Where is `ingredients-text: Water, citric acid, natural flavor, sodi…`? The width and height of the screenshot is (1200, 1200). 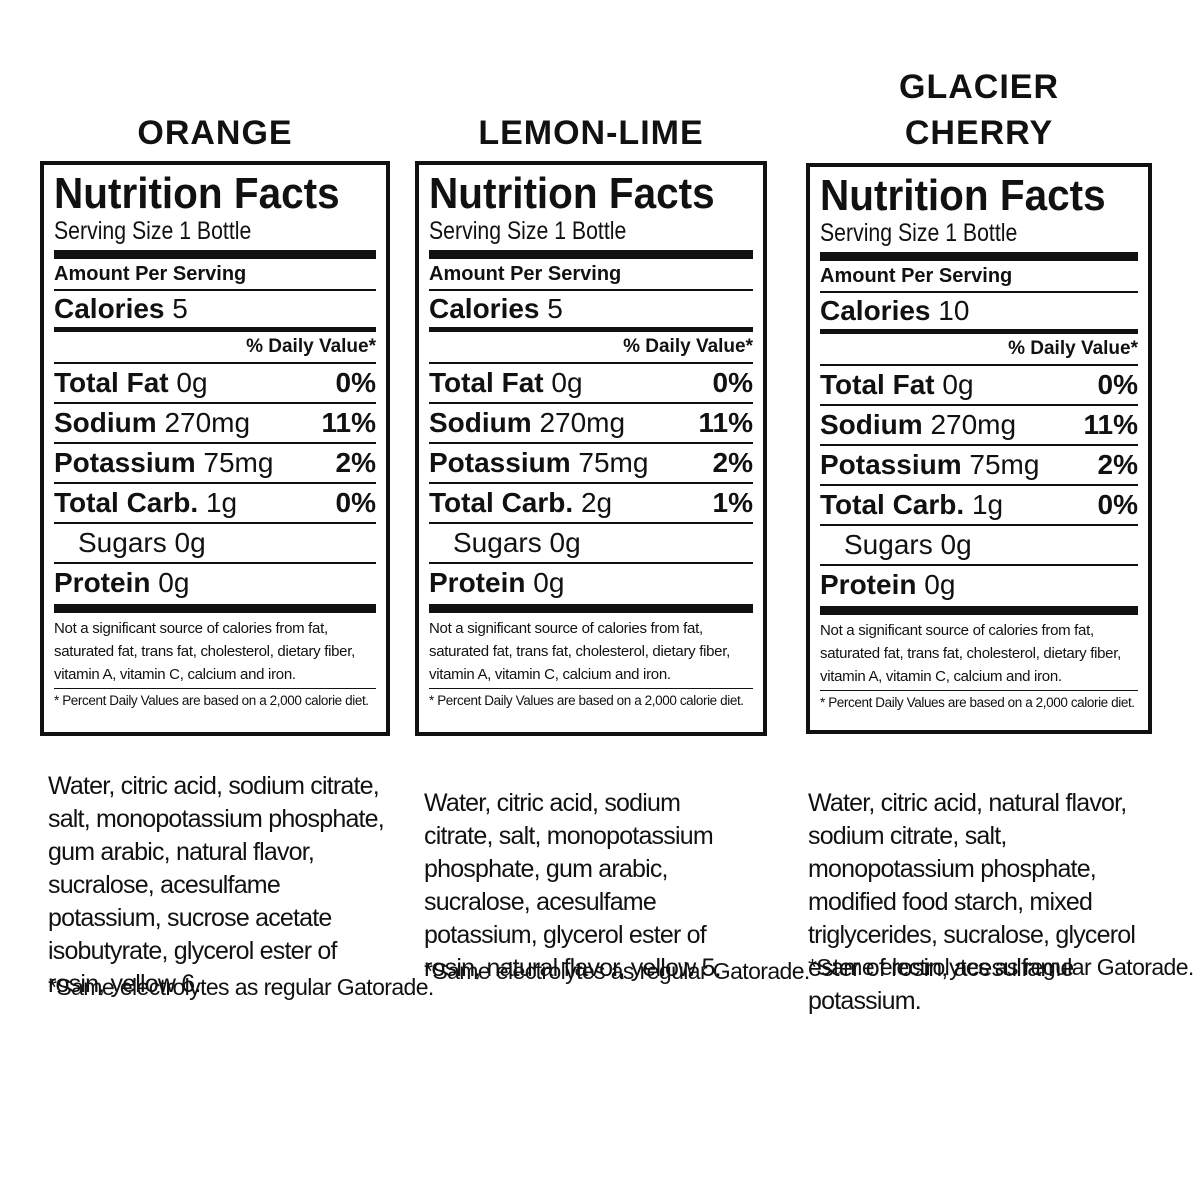
ingredients-text: Water, citric acid, natural flavor, sodi… is located at coordinates (972, 902).